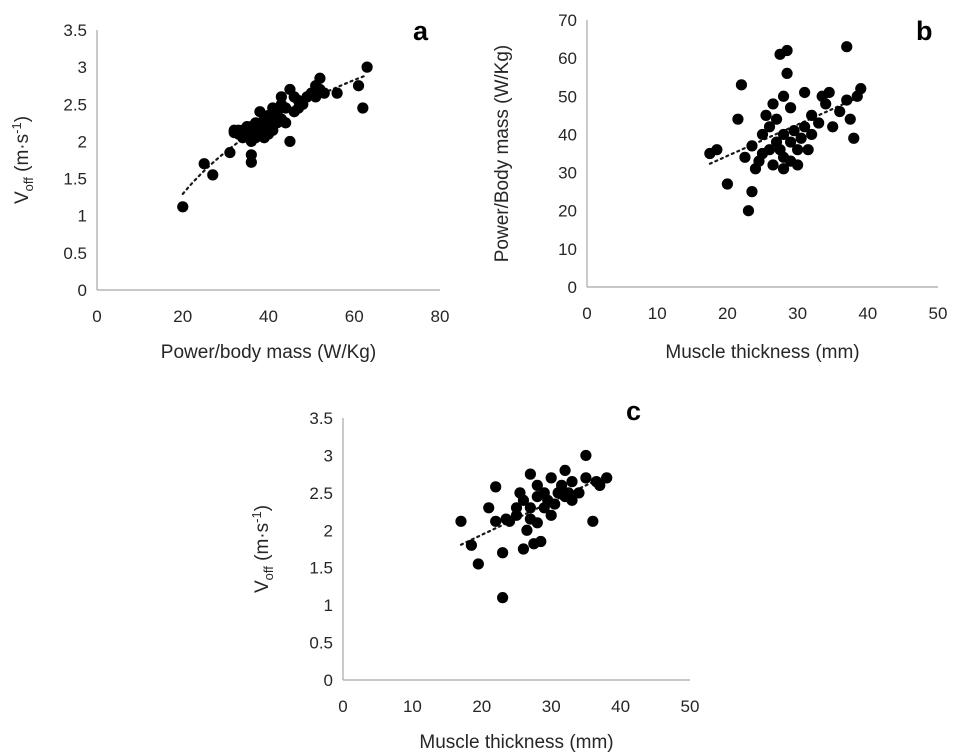 Image resolution: width=965 pixels, height=753 pixels. I want to click on panel-b-y-tick-label: 30, so click(567, 173).